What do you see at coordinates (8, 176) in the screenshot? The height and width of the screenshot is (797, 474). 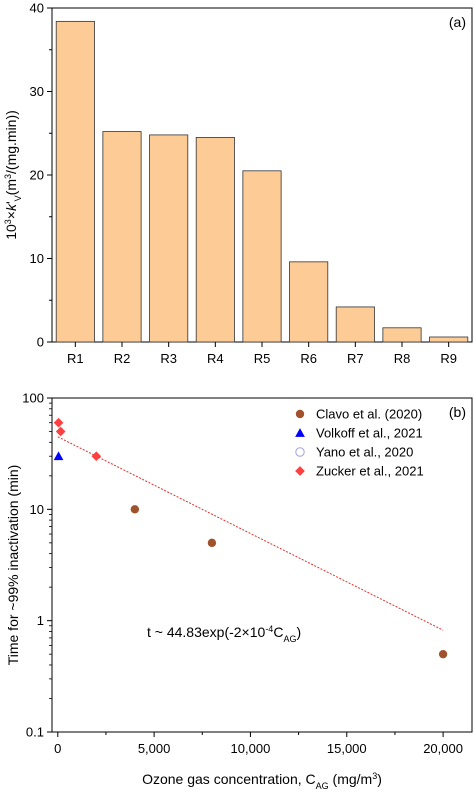 I see `ylabel-unit-exp: 3` at bounding box center [8, 176].